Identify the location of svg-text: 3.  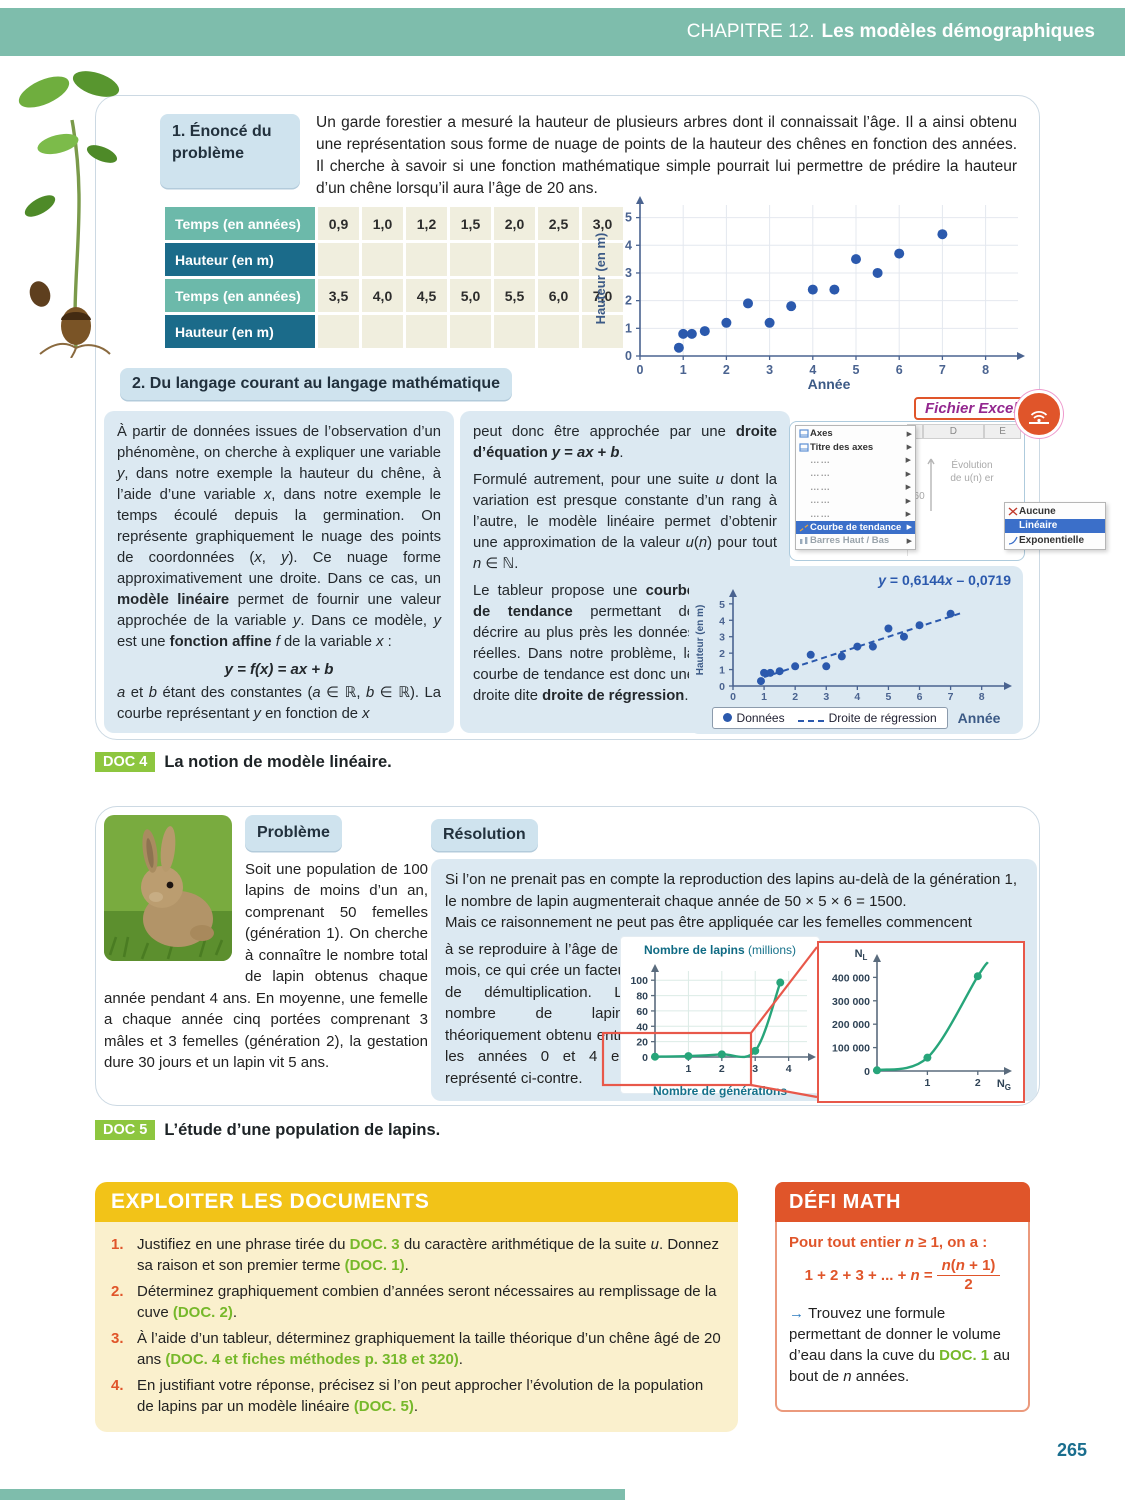
(722, 638).